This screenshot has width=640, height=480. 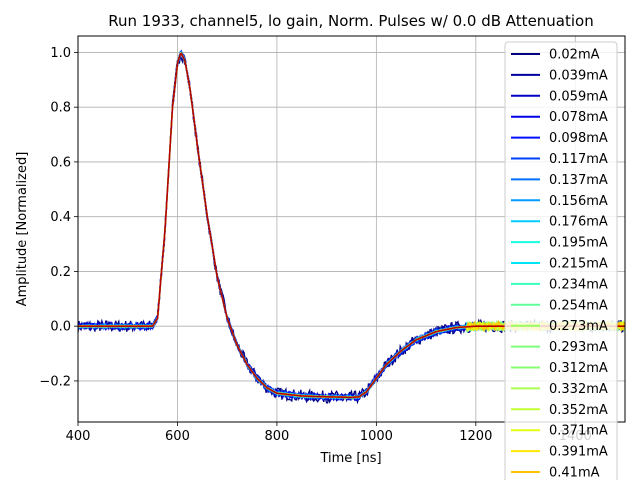 What do you see at coordinates (578, 389) in the screenshot?
I see `legend-label: 0.332mA` at bounding box center [578, 389].